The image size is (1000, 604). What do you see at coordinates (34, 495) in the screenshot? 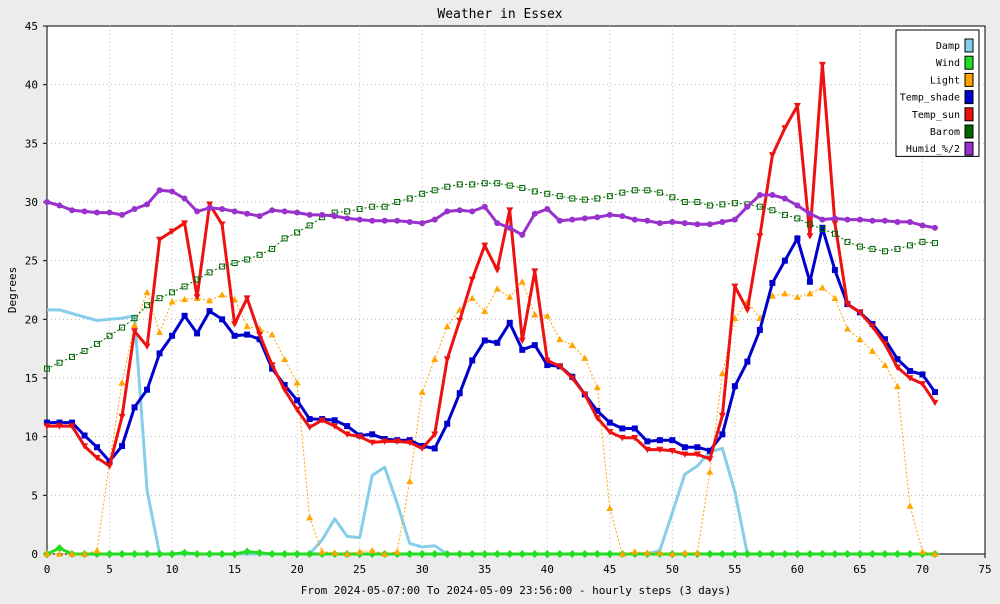
I see `y-tick-label: 5` at bounding box center [34, 495].